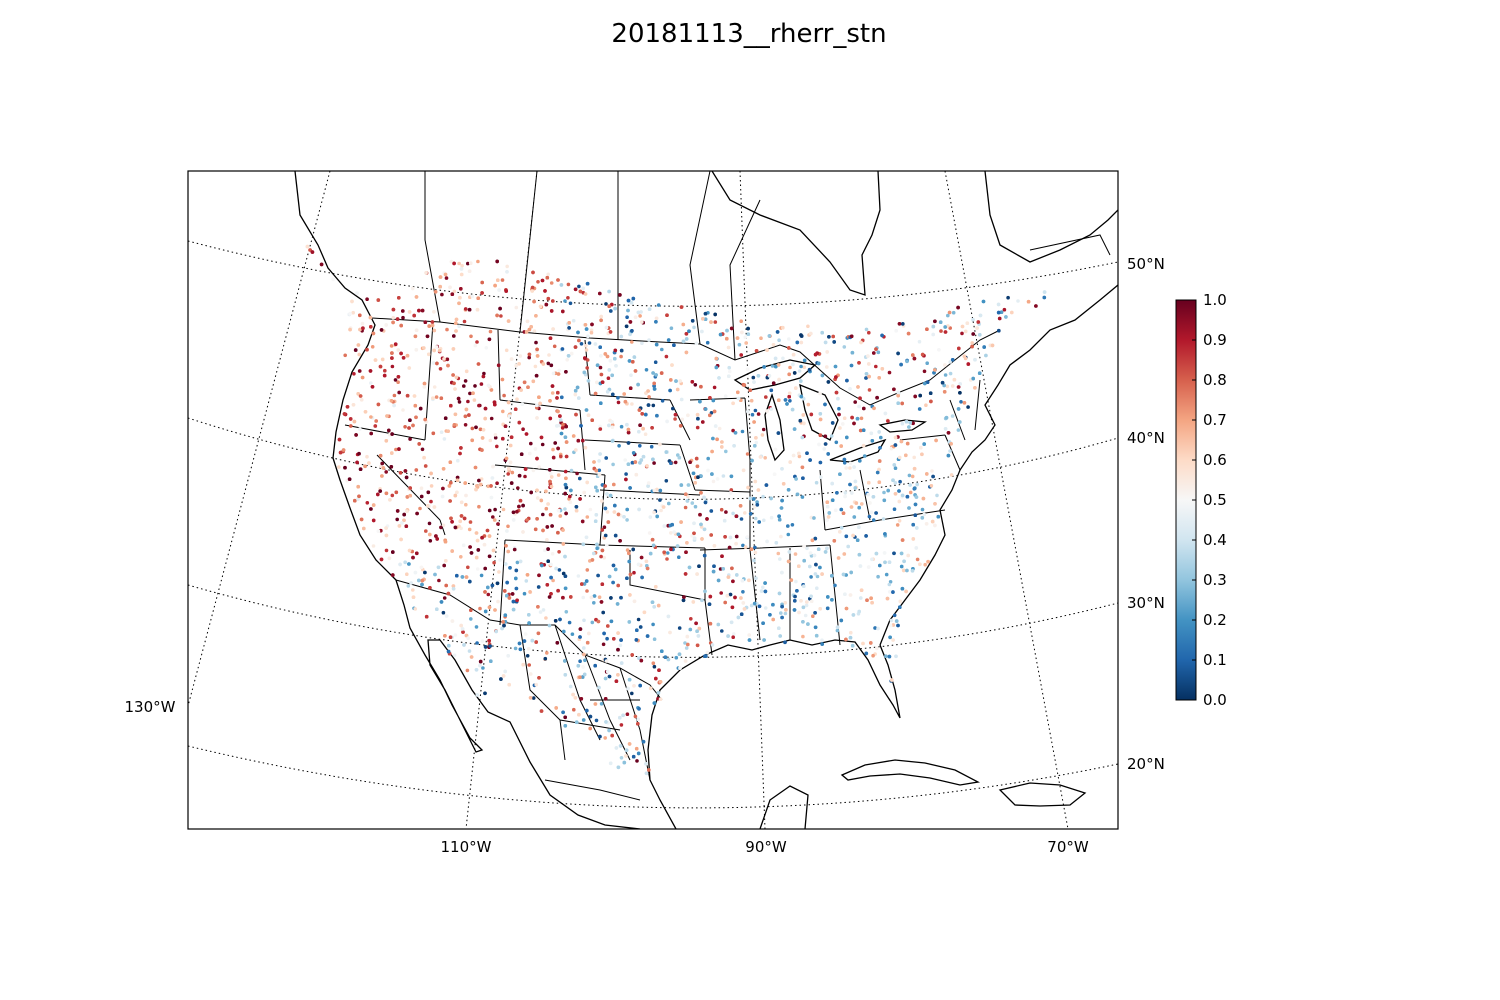  Describe the element at coordinates (774, 427) in the screenshot. I see `lake-michigan` at that location.